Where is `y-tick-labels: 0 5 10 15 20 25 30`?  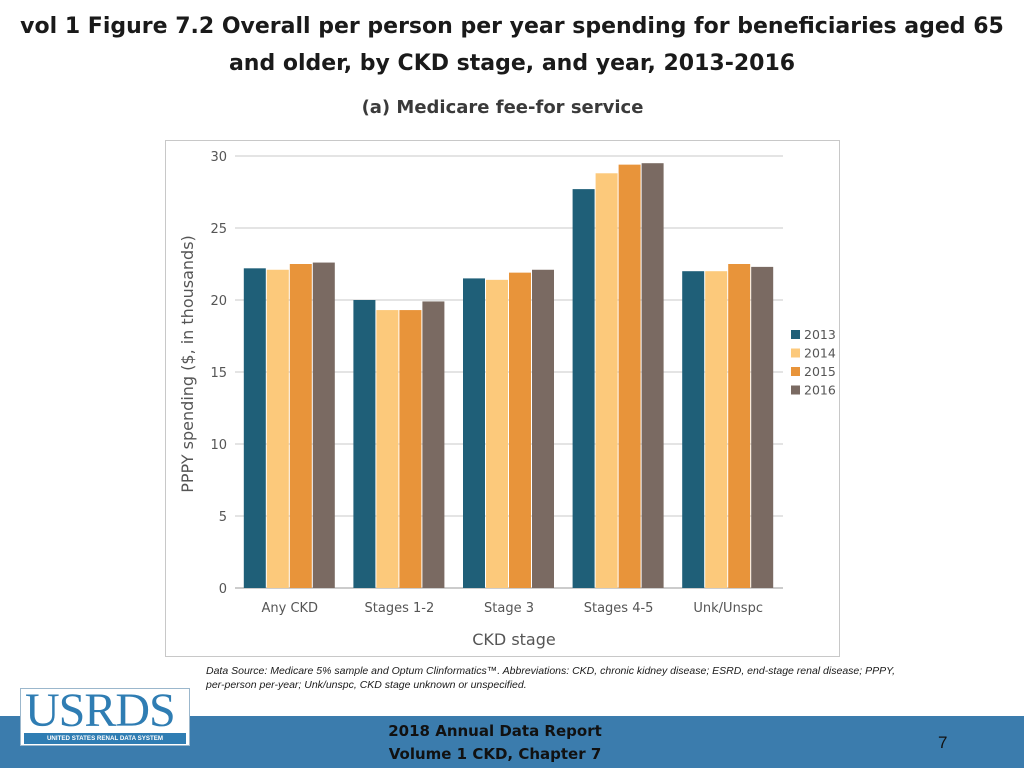 y-tick-labels: 0 5 10 15 20 25 30 is located at coordinates (218, 373).